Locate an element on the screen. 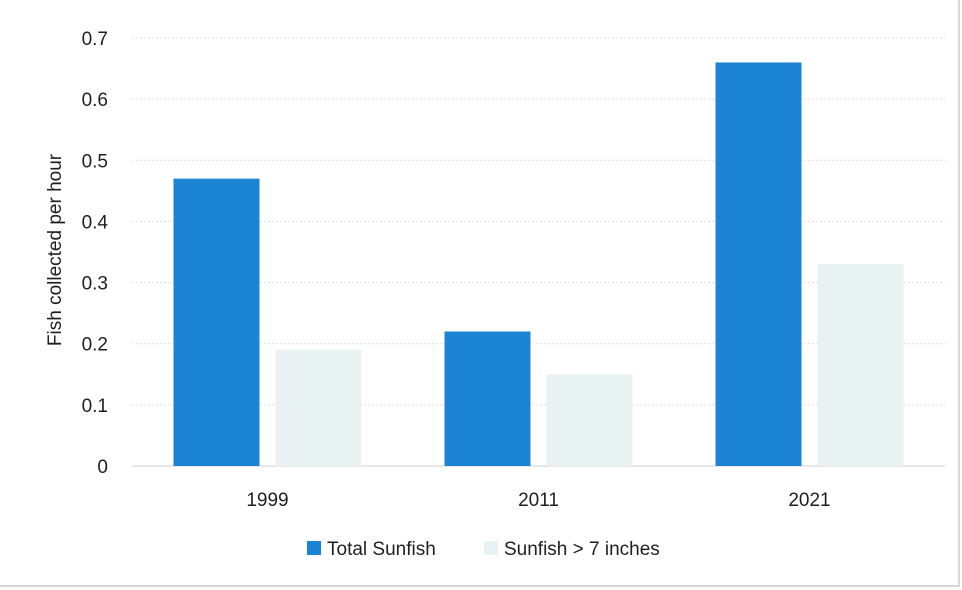  y-tick-label: 0.6 is located at coordinates (95, 100).